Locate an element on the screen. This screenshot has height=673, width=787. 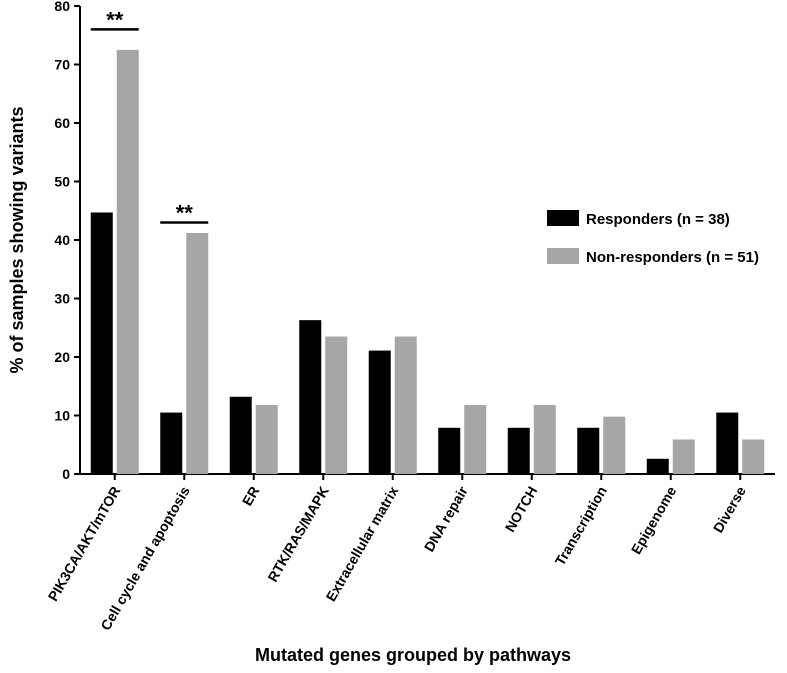
category-label: DNA repair is located at coordinates (446, 518).